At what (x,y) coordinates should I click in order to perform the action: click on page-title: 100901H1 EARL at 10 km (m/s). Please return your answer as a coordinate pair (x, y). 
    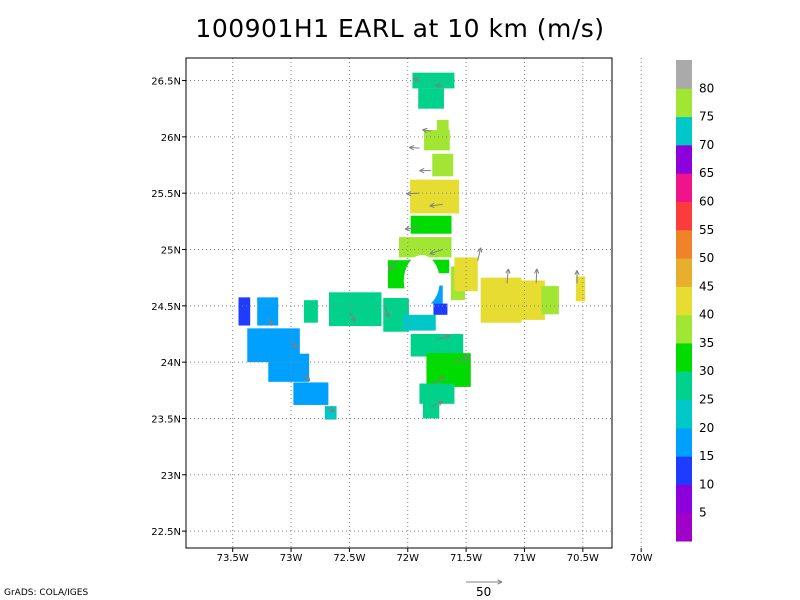
    Looking at the image, I should click on (400, 28).